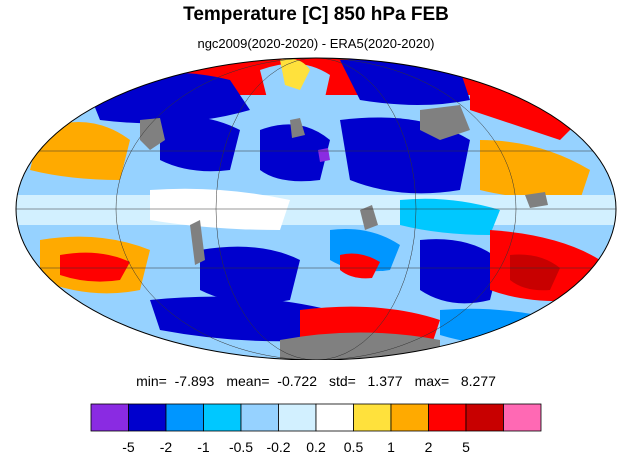 This screenshot has height=460, width=632. Describe the element at coordinates (366, 381) in the screenshot. I see `stat-std: std= 1.377` at that location.